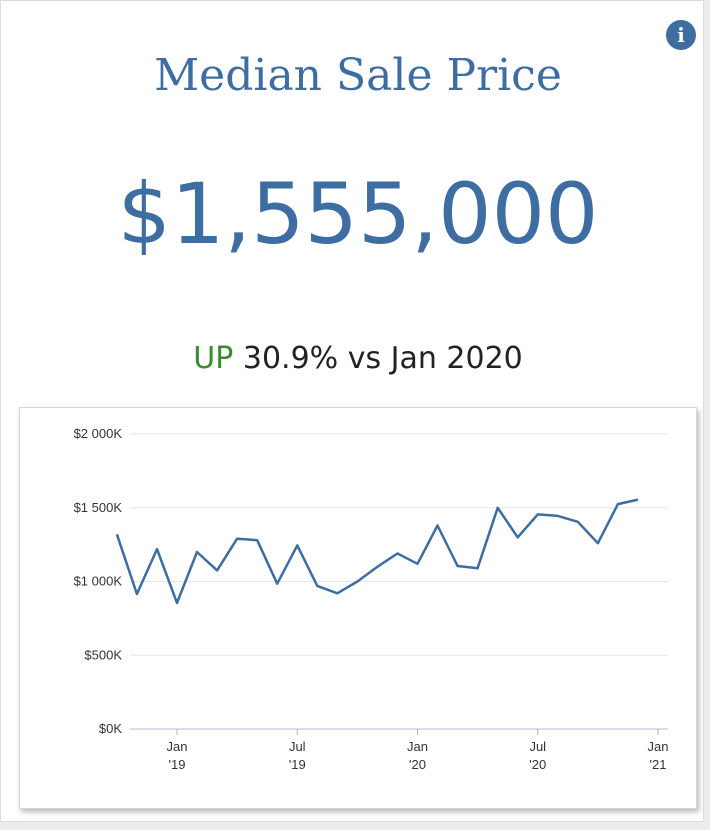  Describe the element at coordinates (377, 551) in the screenshot. I see `series-line` at that location.